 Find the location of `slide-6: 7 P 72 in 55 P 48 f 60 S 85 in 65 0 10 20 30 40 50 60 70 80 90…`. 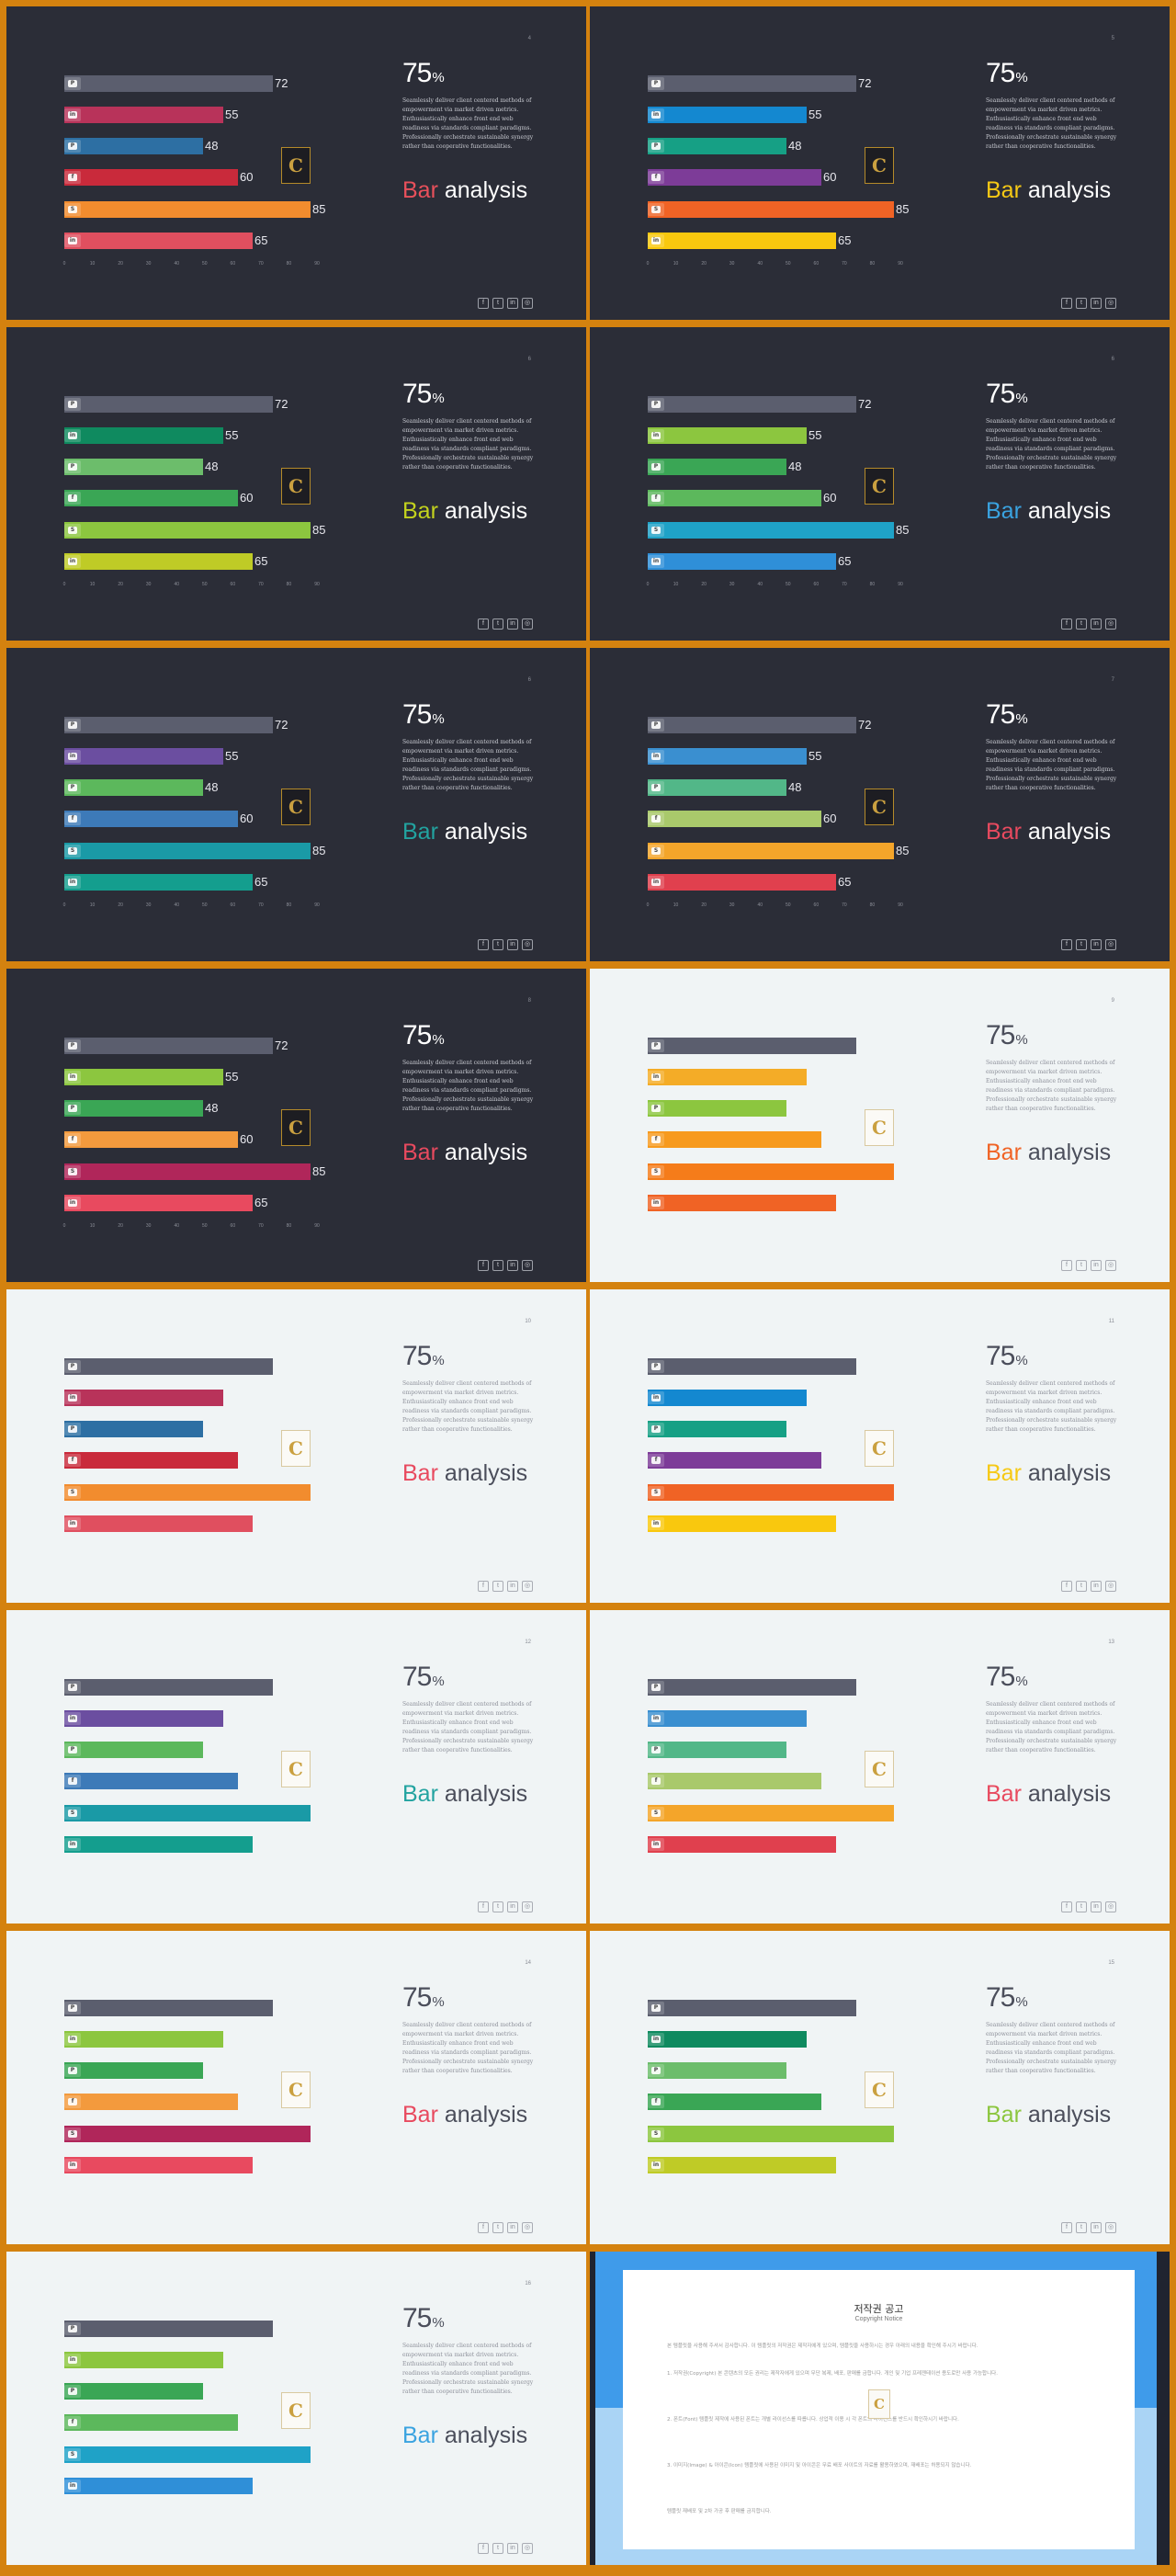

slide-6: 7 P 72 in 55 P 48 f 60 S 85 in 65 0 10 20 30 40 50 60 70 80 90… is located at coordinates (880, 804).